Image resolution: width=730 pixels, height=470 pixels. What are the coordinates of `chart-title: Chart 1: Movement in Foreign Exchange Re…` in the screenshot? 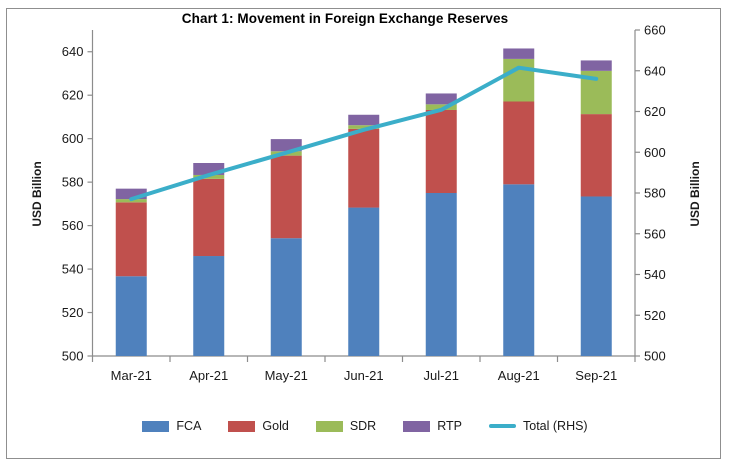 It's located at (345, 18).